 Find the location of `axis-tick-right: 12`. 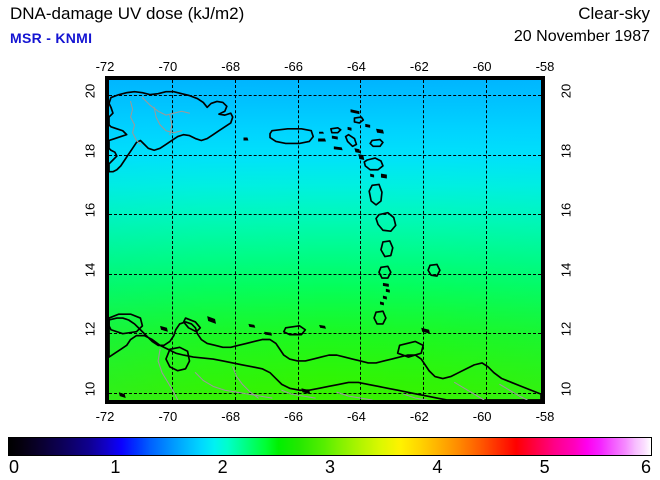

axis-tick-right: 12 is located at coordinates (566, 329).